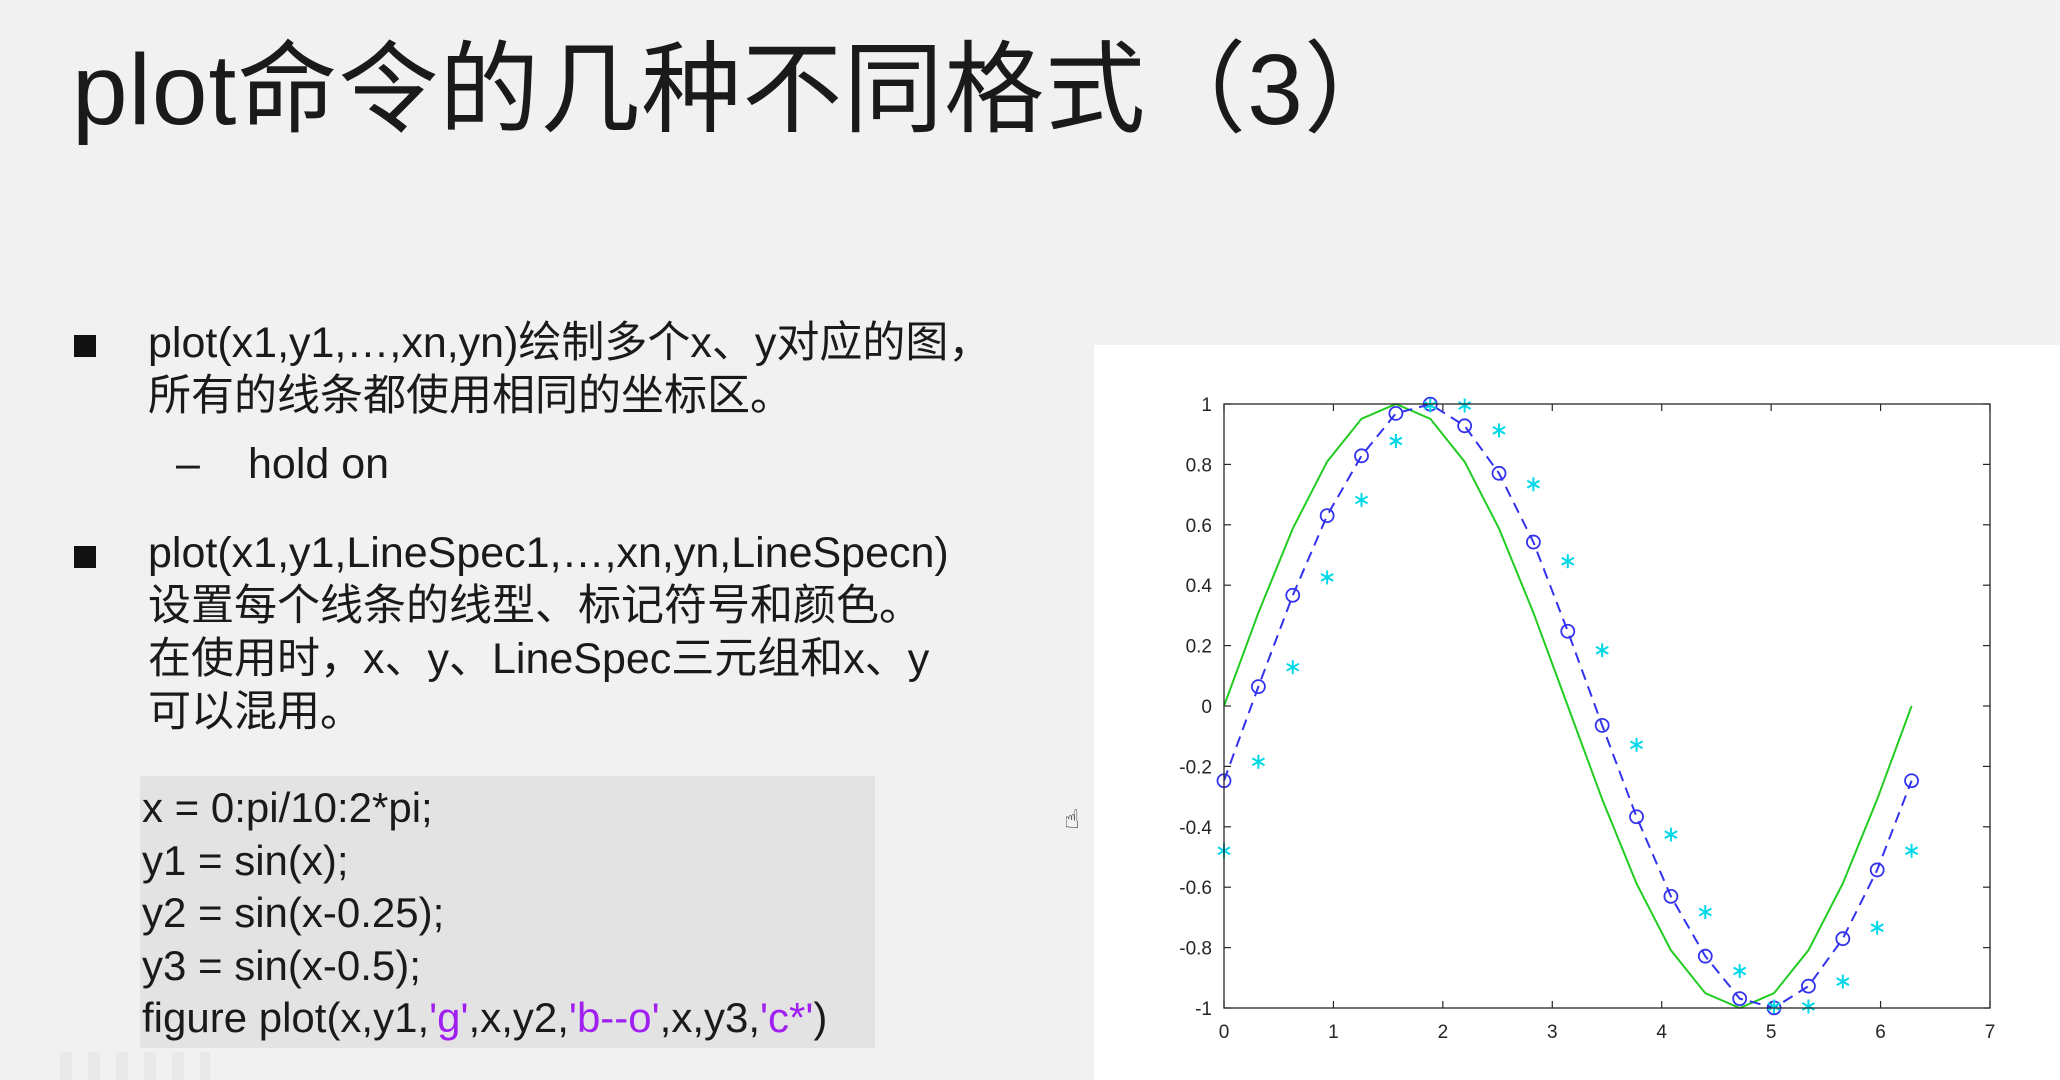 The width and height of the screenshot is (2060, 1080). What do you see at coordinates (614, 1017) in the screenshot?
I see `code-string-b-dash-o: 'b--o'` at bounding box center [614, 1017].